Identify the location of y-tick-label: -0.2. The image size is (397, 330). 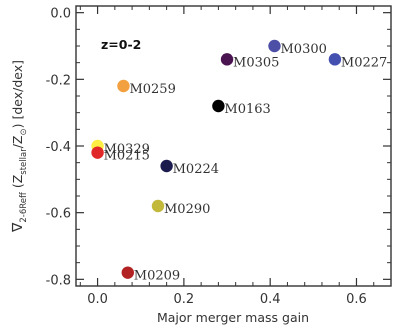
(58, 80).